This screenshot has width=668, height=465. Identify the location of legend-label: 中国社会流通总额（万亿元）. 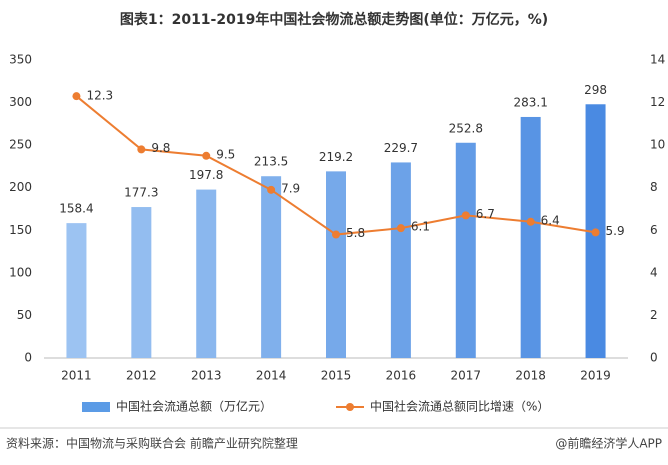
(194, 406).